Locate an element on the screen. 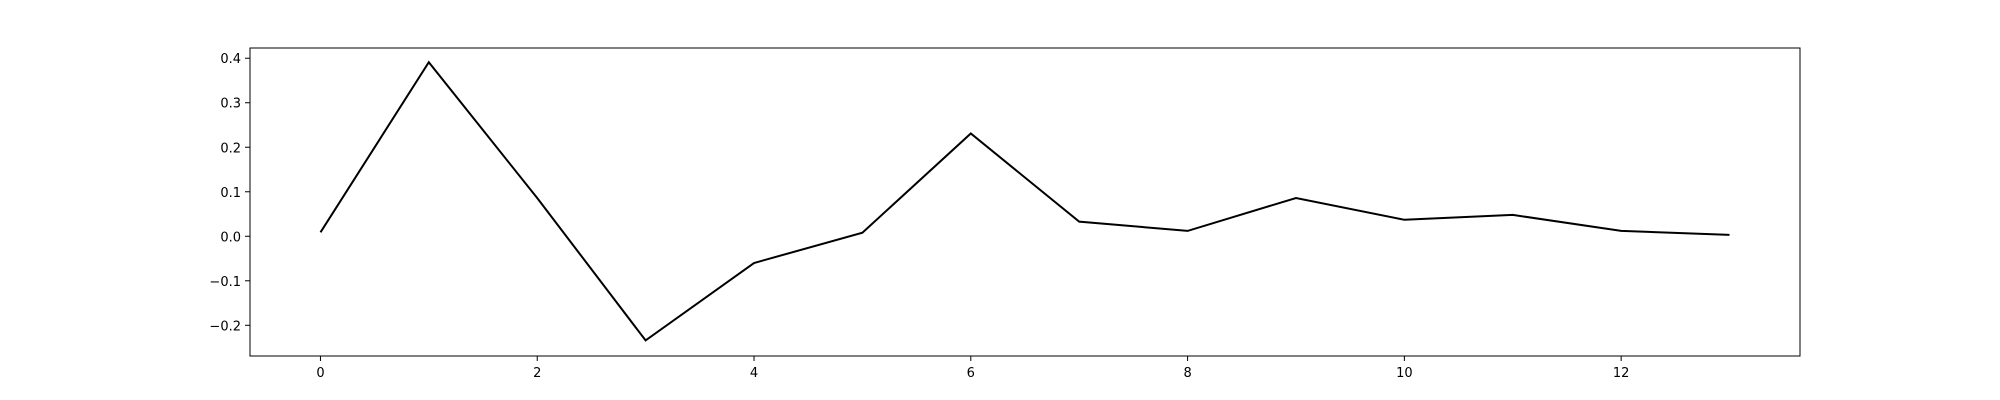  x-tick-label: 0 is located at coordinates (320, 373).